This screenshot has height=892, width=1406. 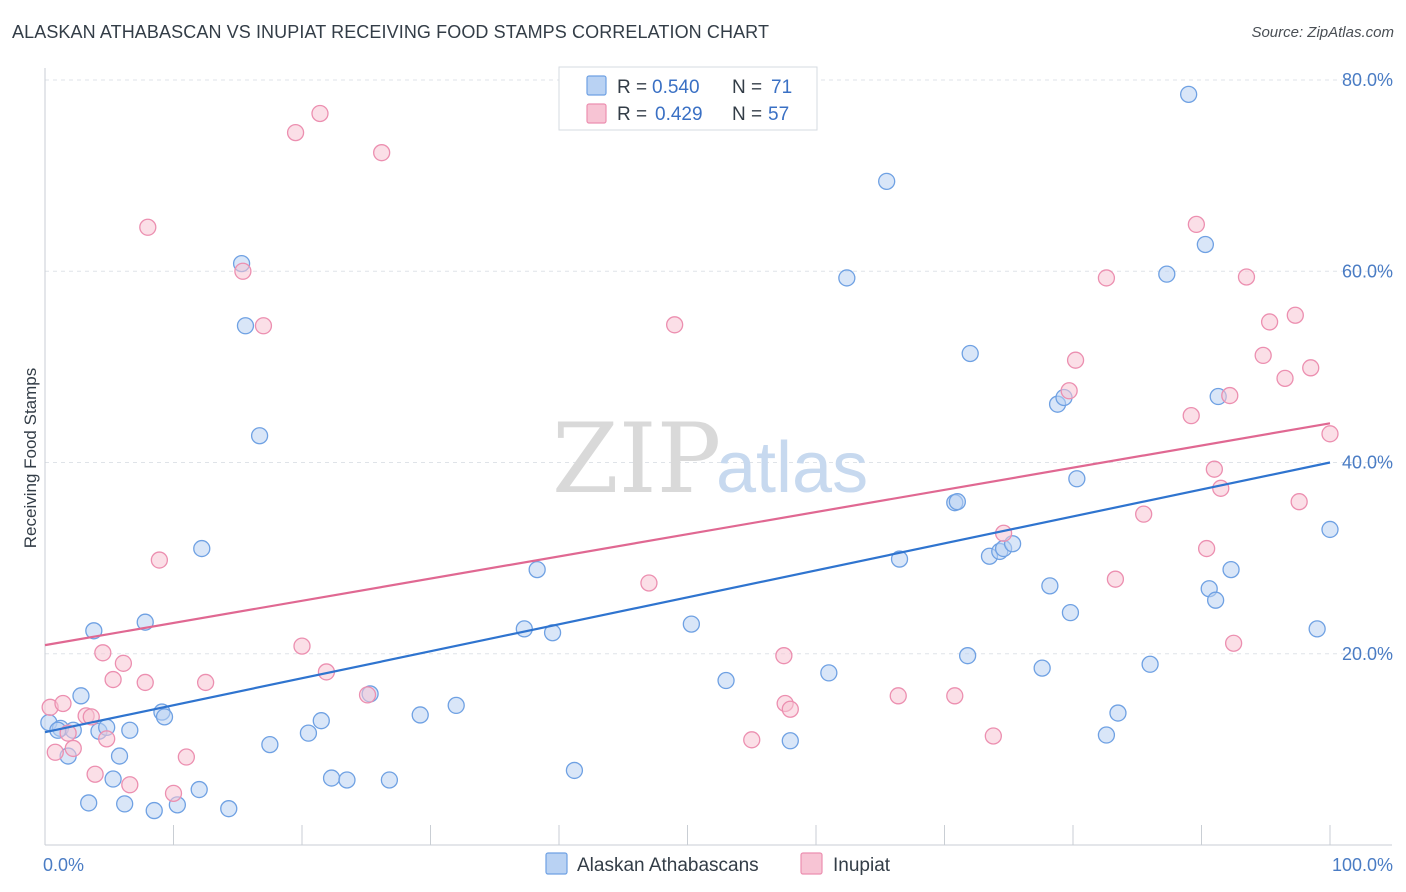 What do you see at coordinates (1367, 463) in the screenshot?
I see `y-tick-label-1: 40.0%` at bounding box center [1367, 463].